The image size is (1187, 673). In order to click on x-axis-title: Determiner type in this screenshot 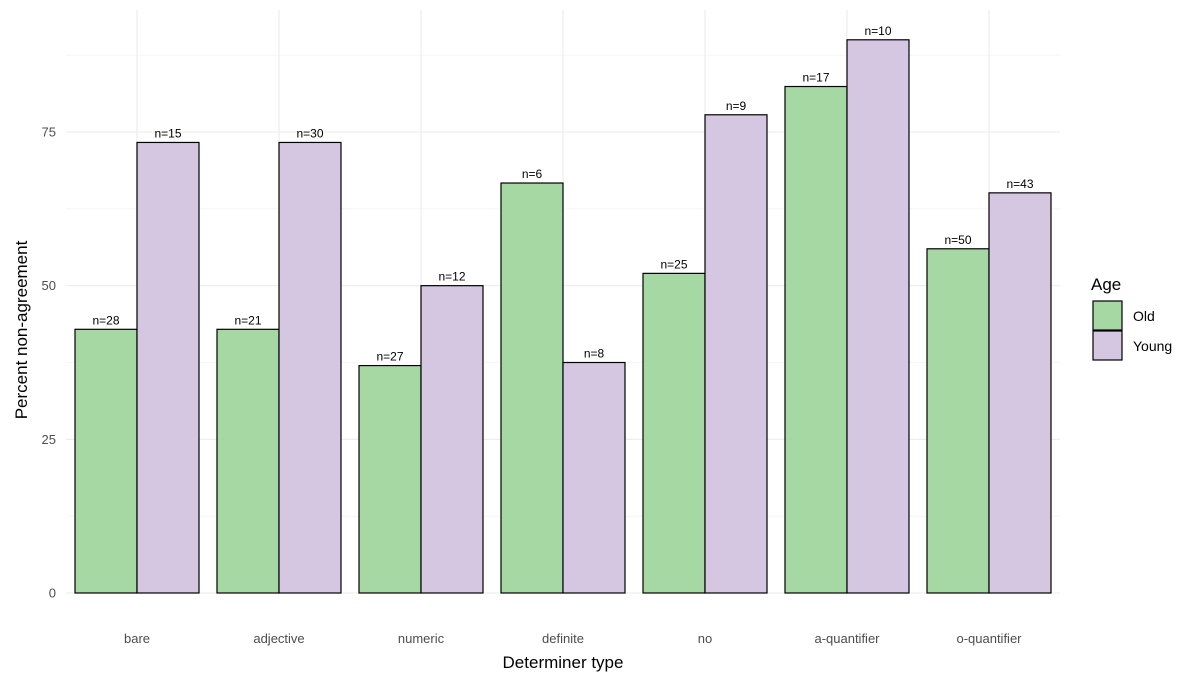, I will do `click(563, 662)`.